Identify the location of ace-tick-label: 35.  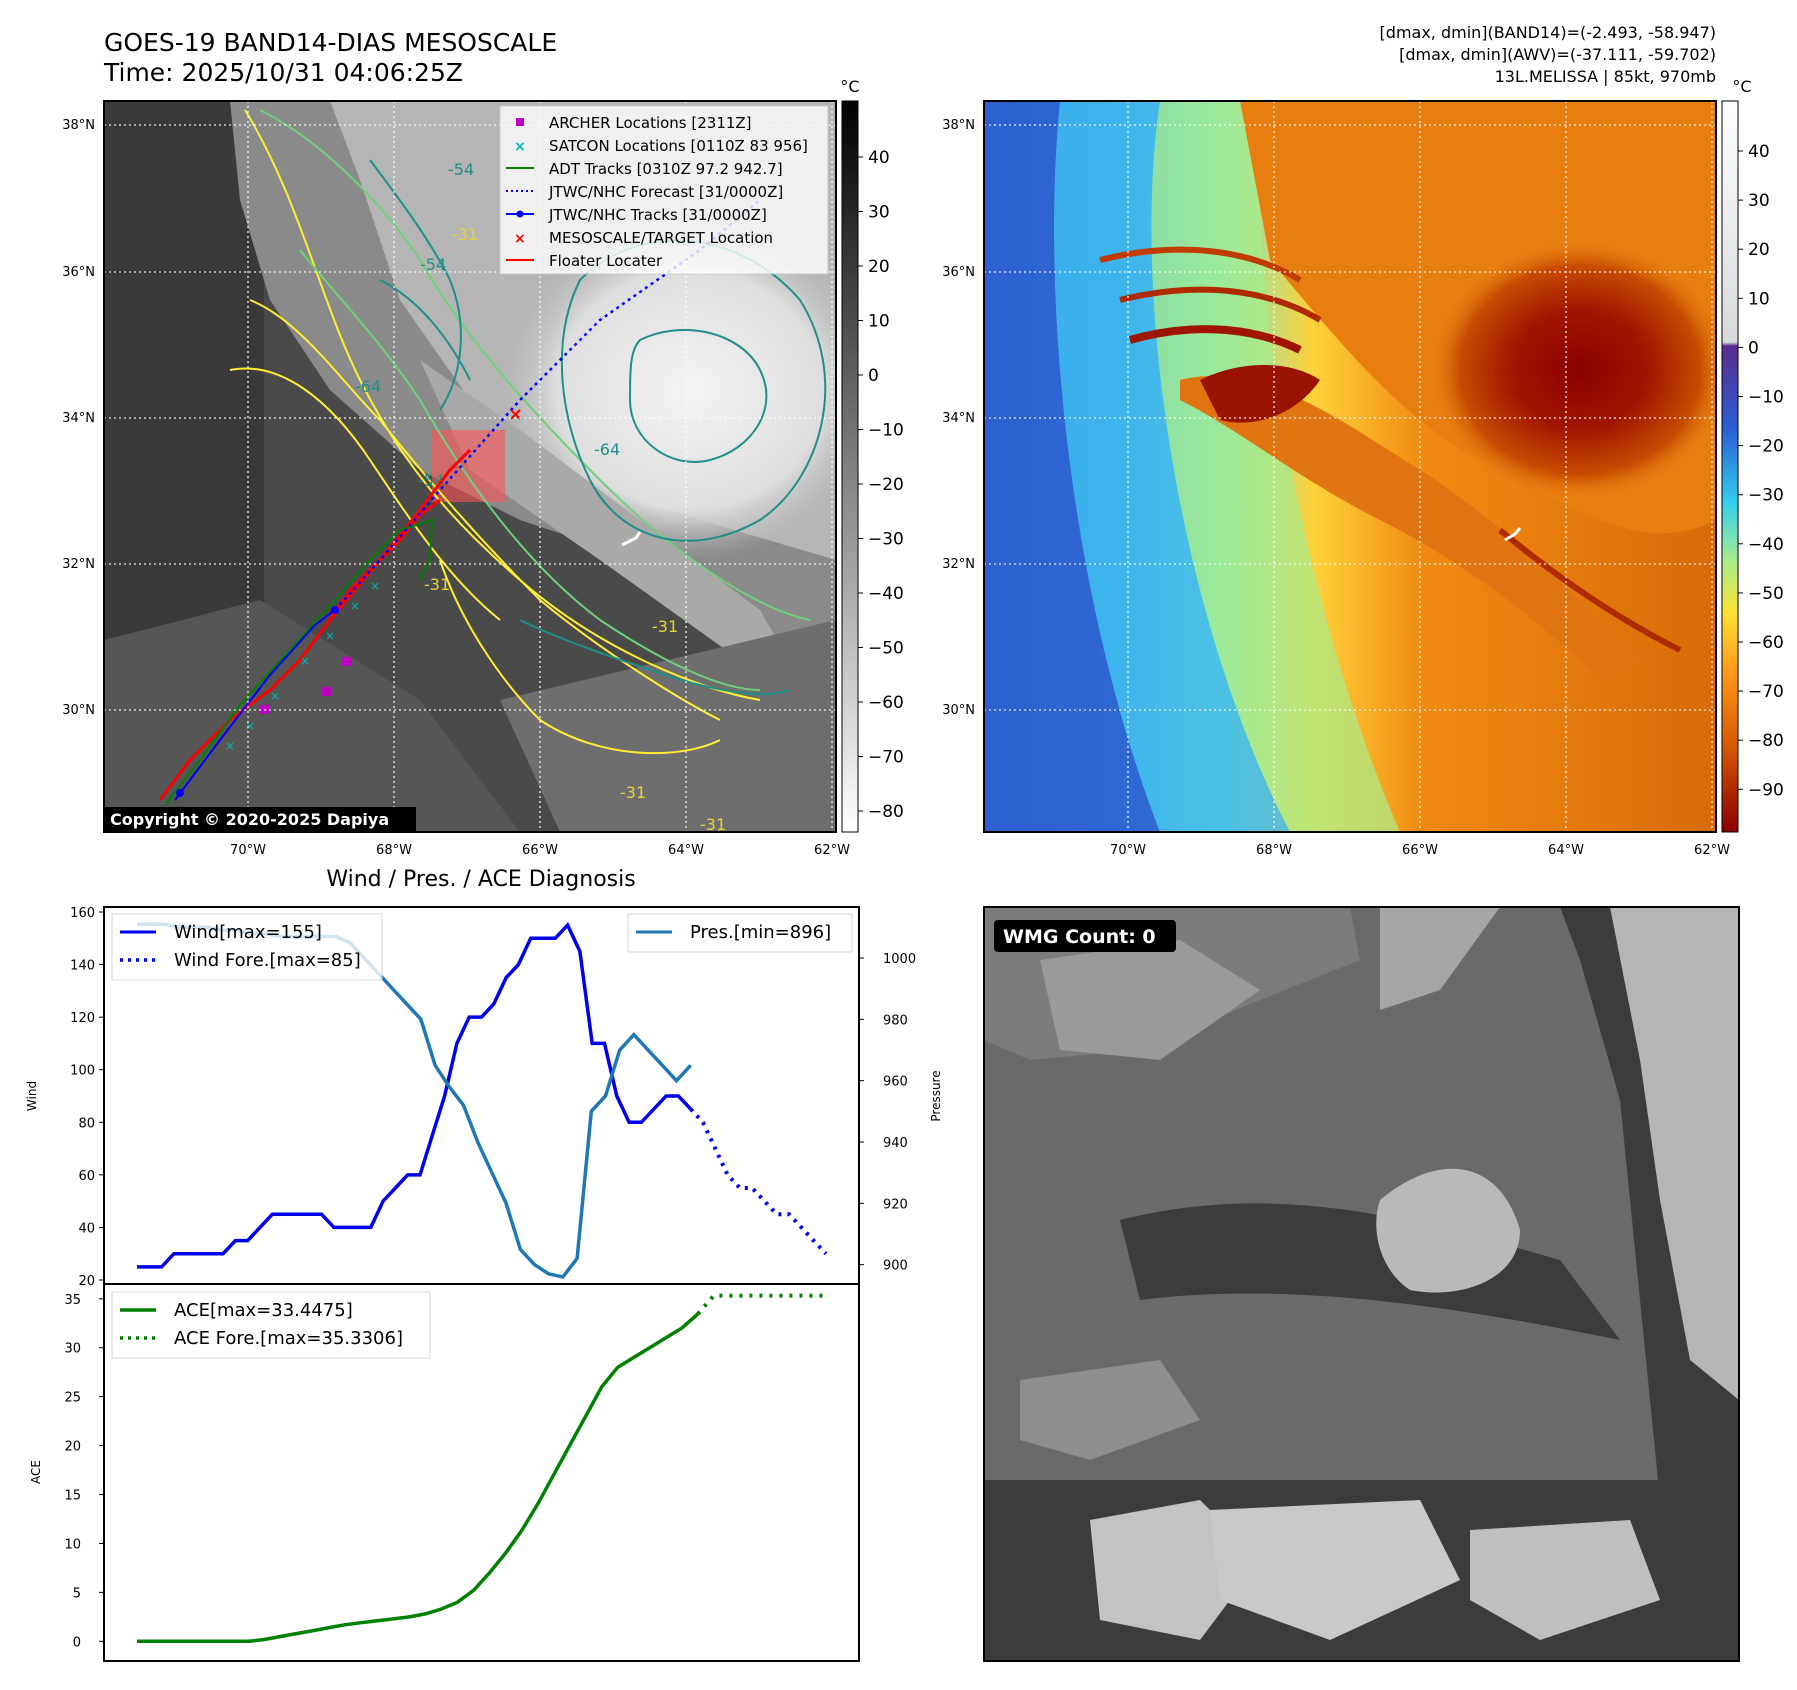
(72, 1300).